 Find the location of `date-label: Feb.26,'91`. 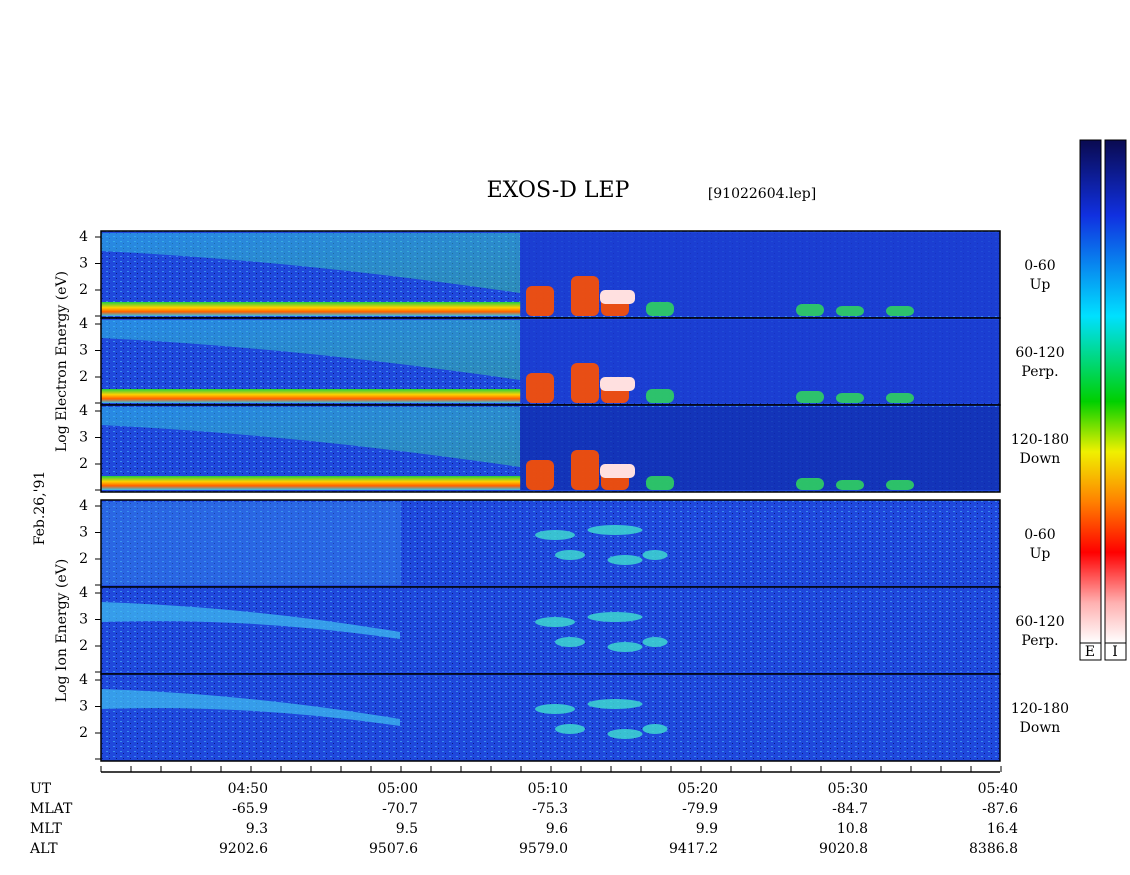

date-label: Feb.26,'91 is located at coordinates (40, 508).